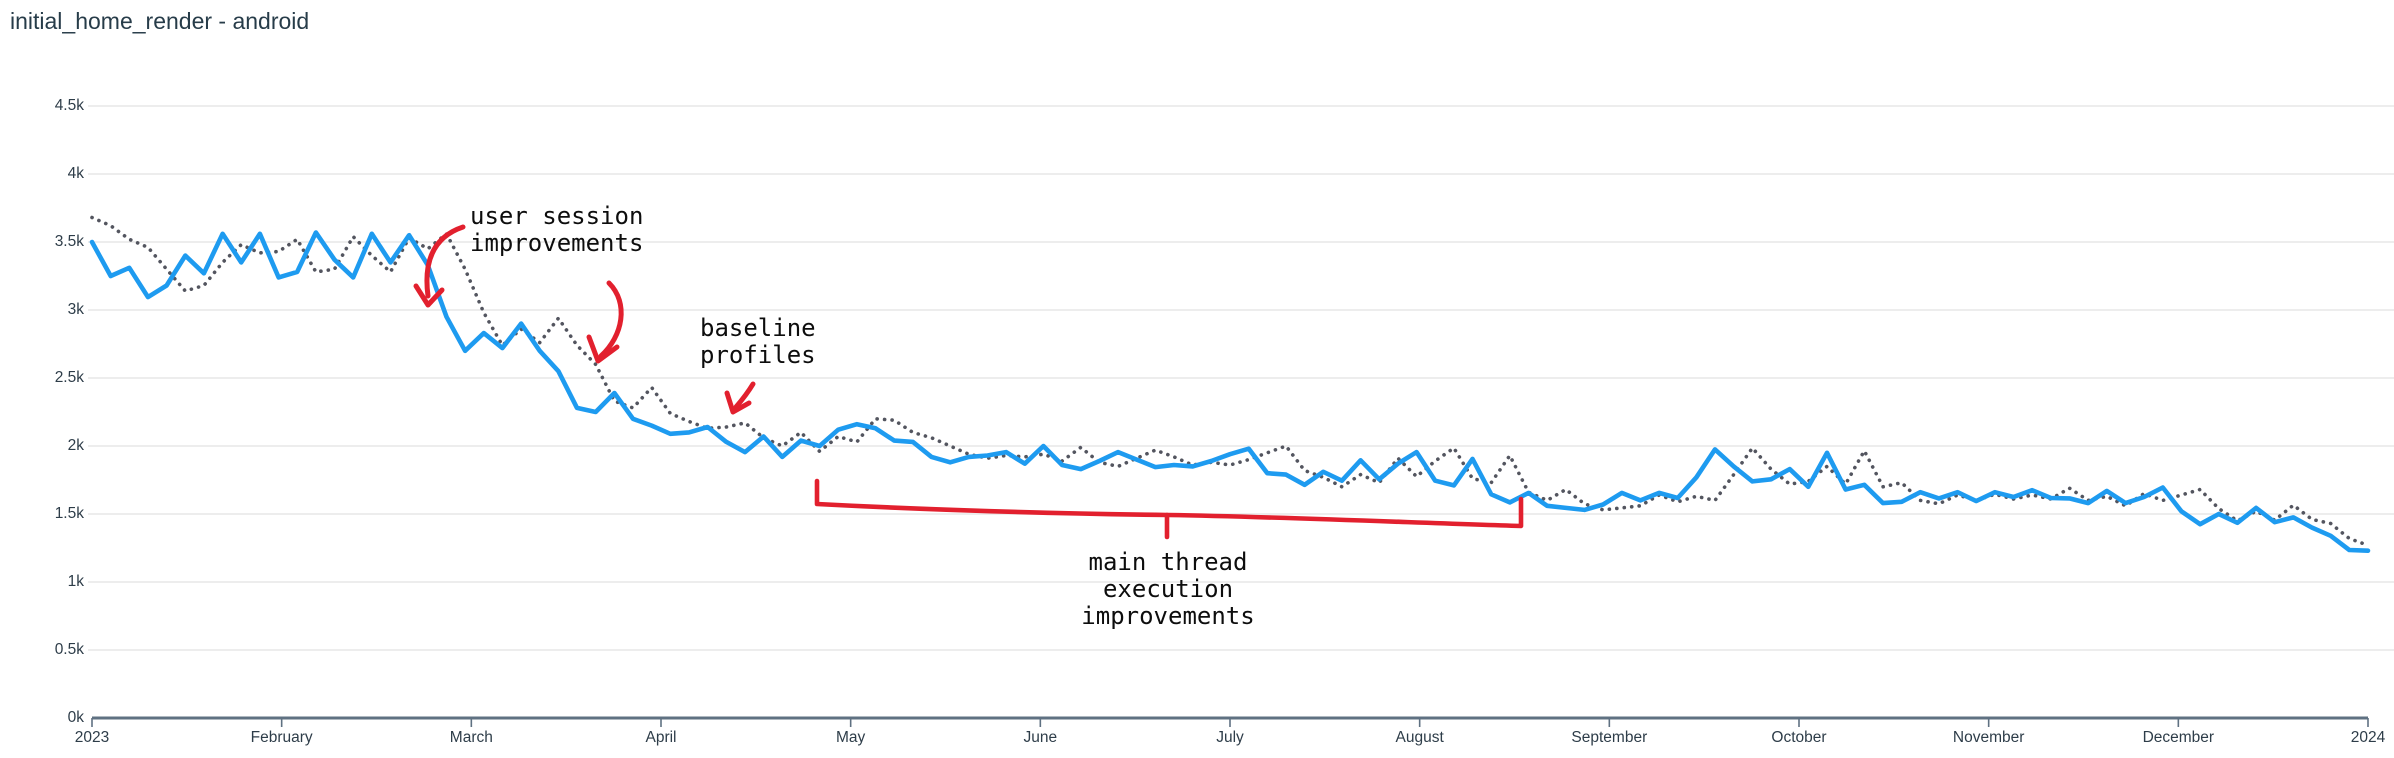  Describe the element at coordinates (281, 737) in the screenshot. I see `x-tick-label: February` at that location.